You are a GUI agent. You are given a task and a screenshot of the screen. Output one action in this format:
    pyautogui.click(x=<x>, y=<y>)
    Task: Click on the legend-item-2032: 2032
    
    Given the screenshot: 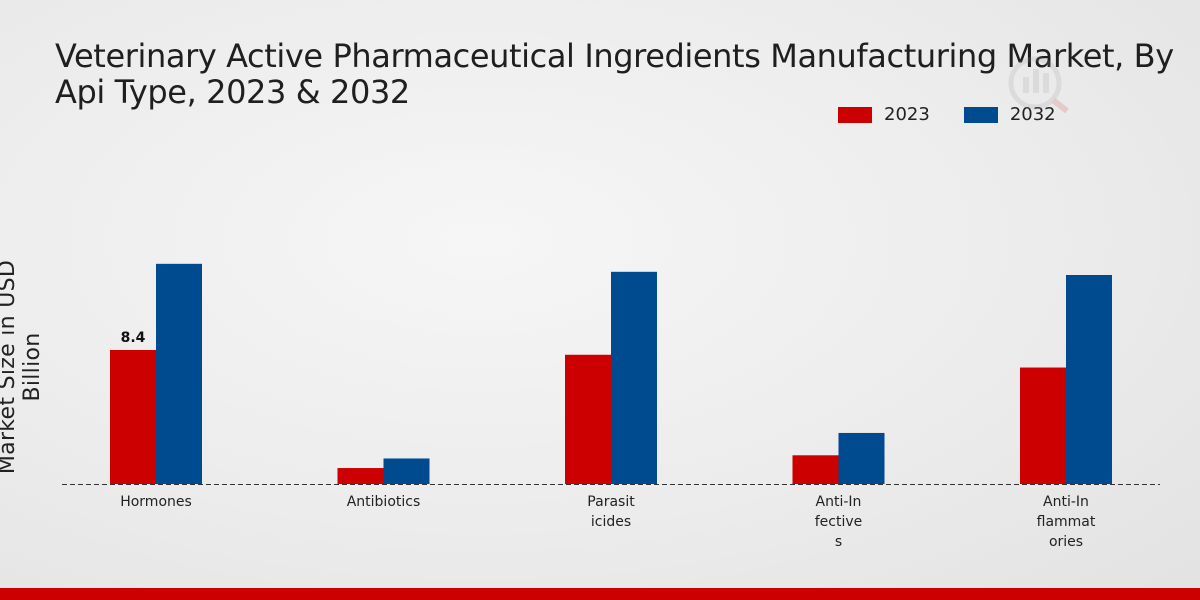 What is the action you would take?
    pyautogui.click(x=1009, y=114)
    